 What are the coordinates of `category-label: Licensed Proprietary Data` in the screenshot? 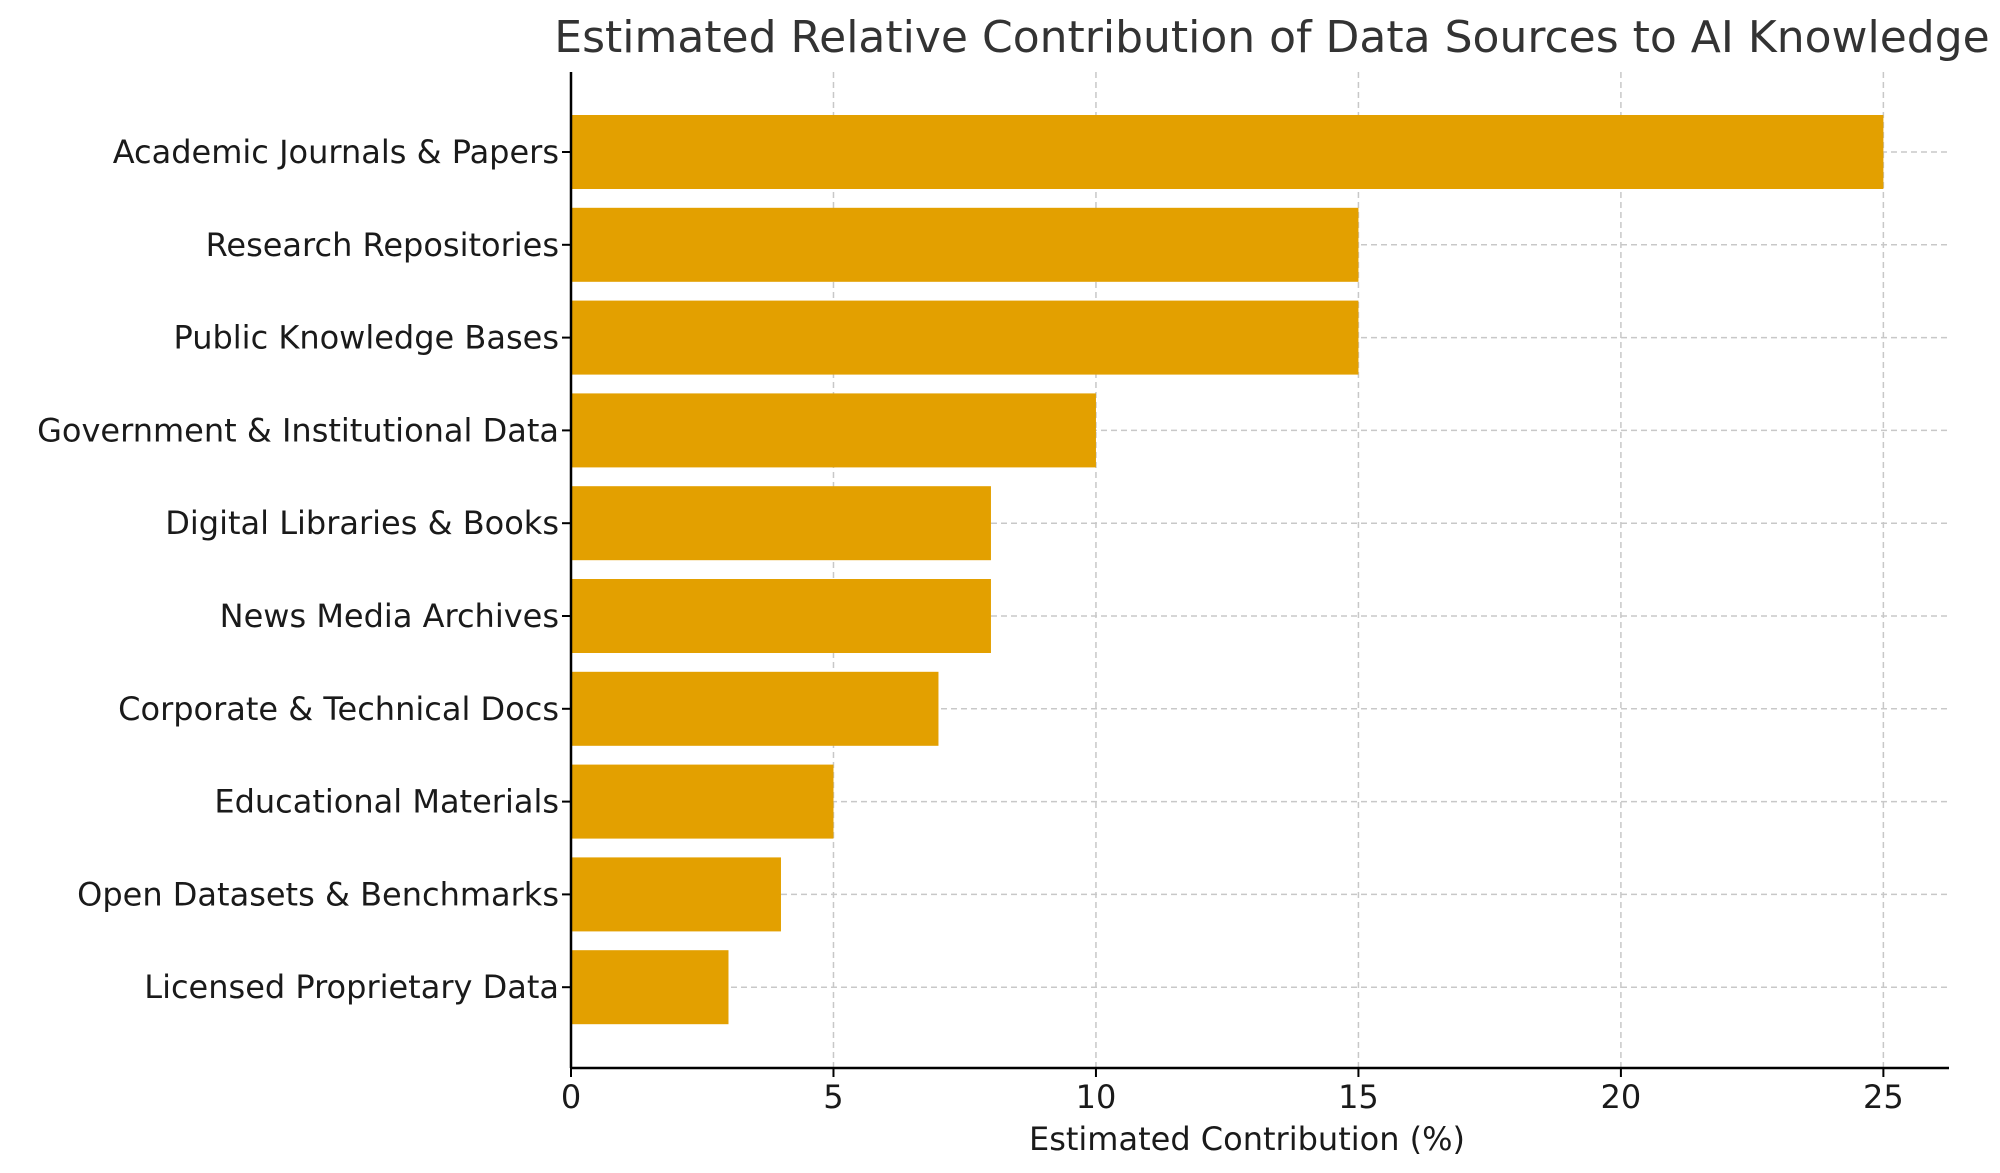 It's located at (351, 987).